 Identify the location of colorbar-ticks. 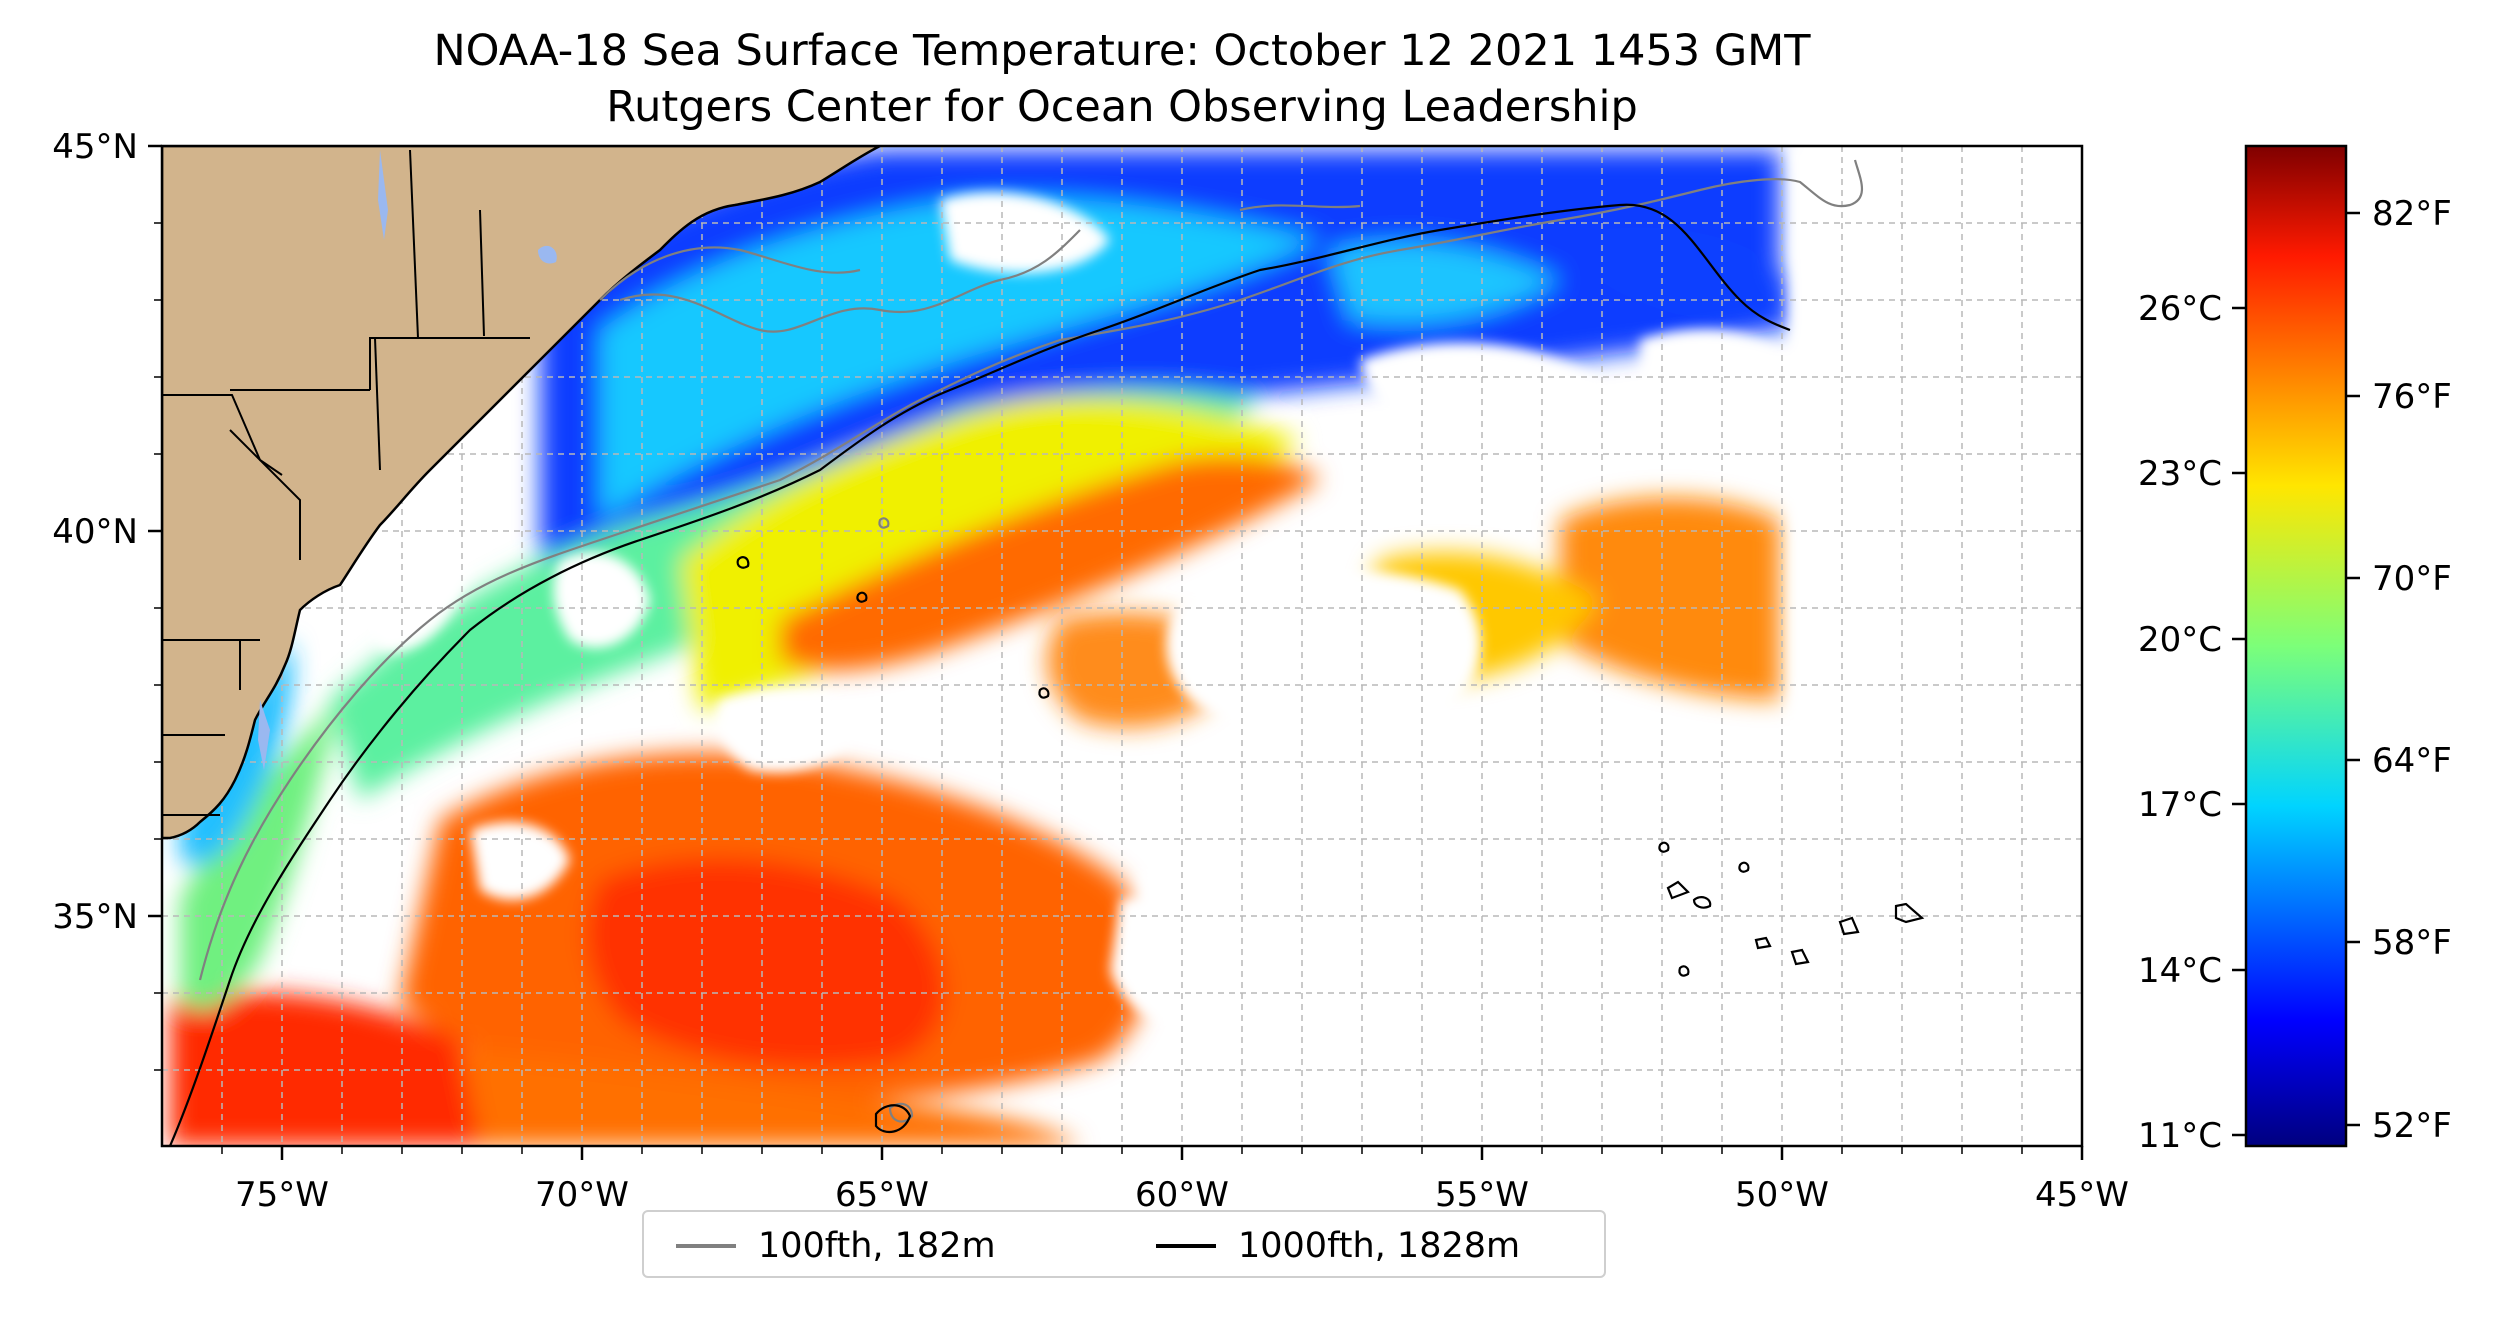
(2296, 674).